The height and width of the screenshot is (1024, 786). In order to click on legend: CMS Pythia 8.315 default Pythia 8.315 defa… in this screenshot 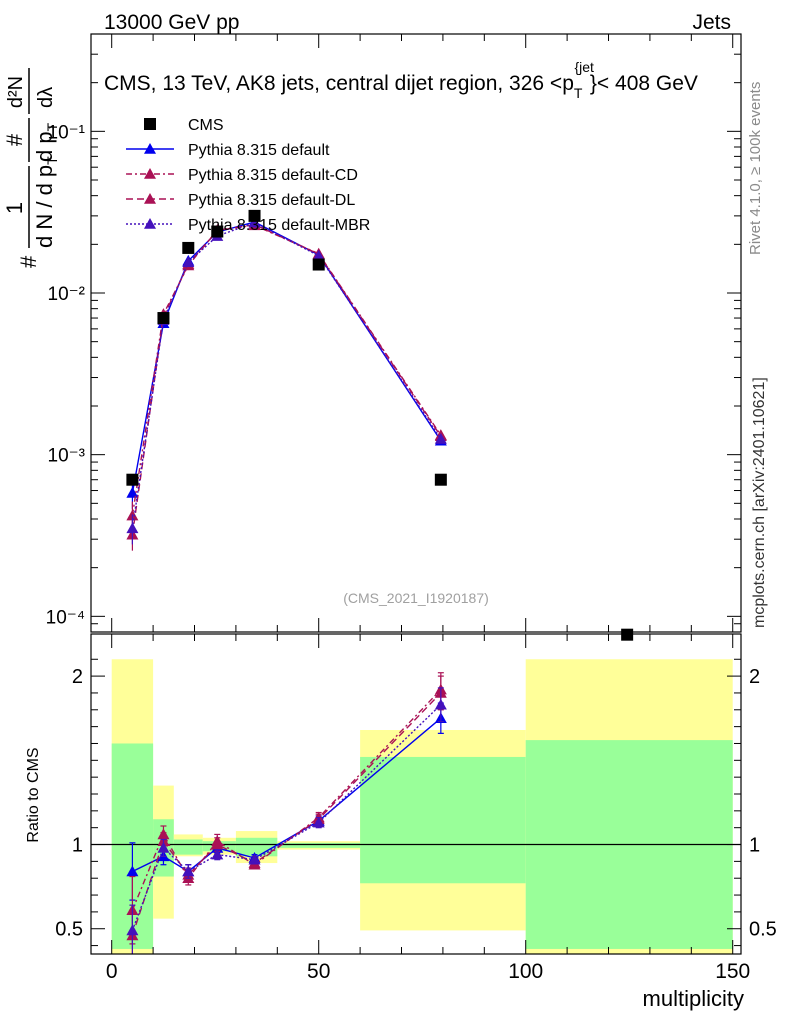, I will do `click(248, 175)`.